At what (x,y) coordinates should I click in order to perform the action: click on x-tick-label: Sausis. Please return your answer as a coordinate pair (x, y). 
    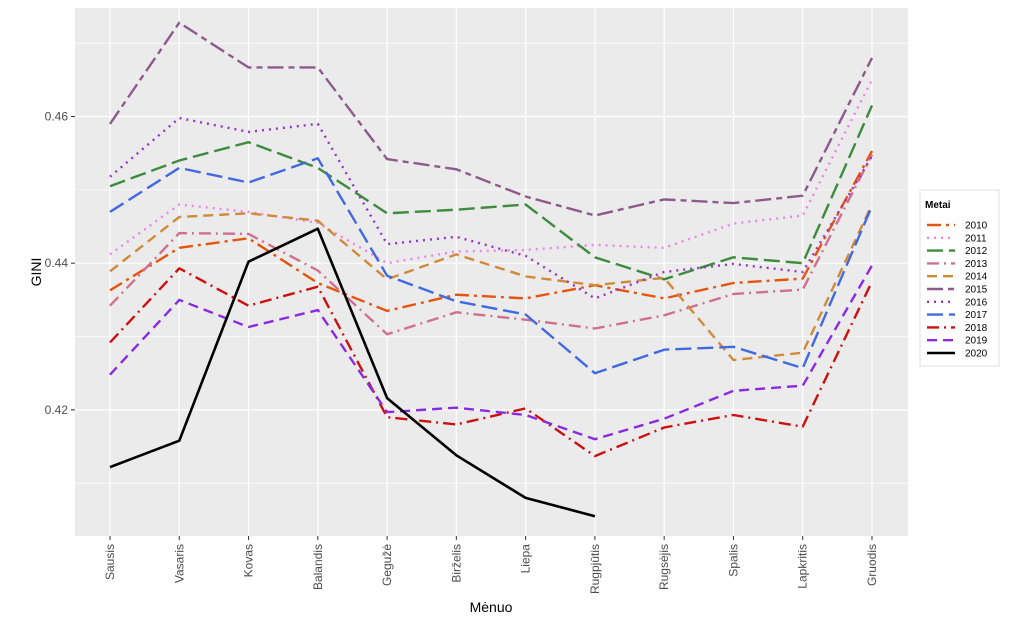
    Looking at the image, I should click on (110, 562).